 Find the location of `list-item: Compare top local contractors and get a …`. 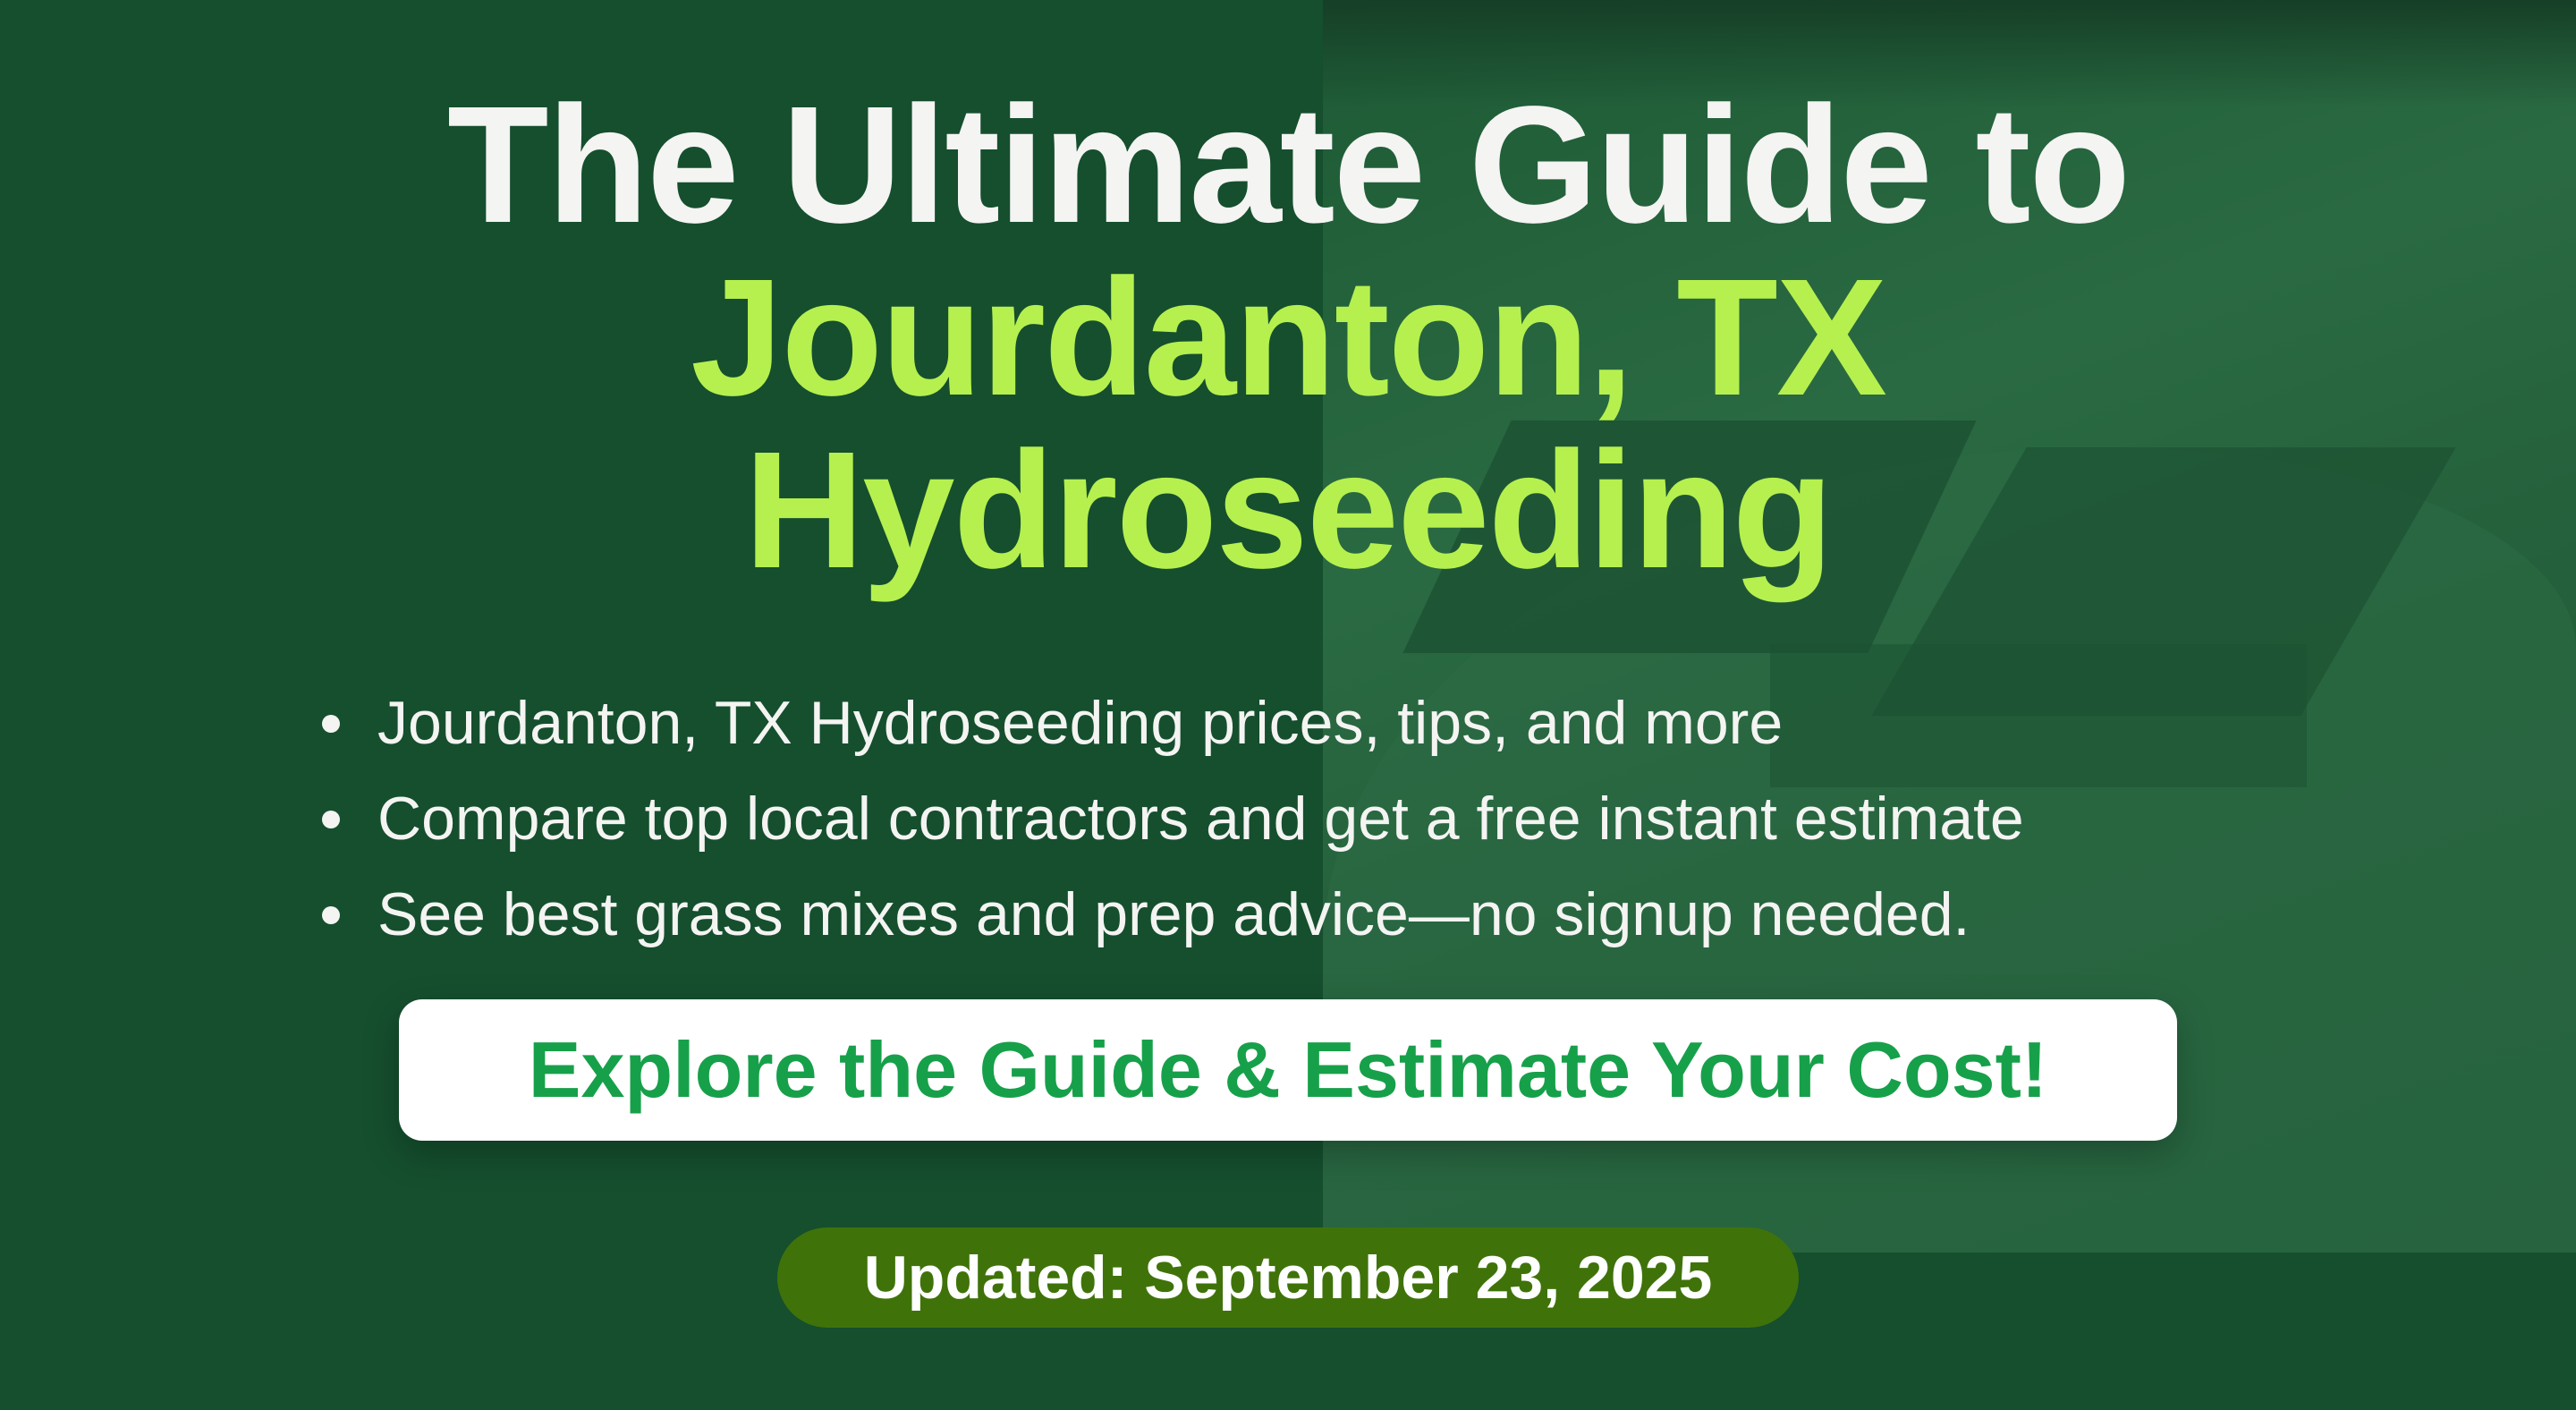

list-item: Compare top local contractors and get a … is located at coordinates (1173, 819).